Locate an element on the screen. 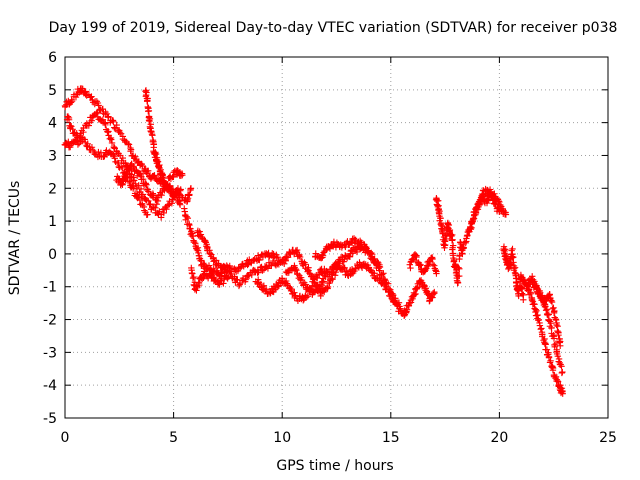  y-tick-label: 0 is located at coordinates (52, 255).